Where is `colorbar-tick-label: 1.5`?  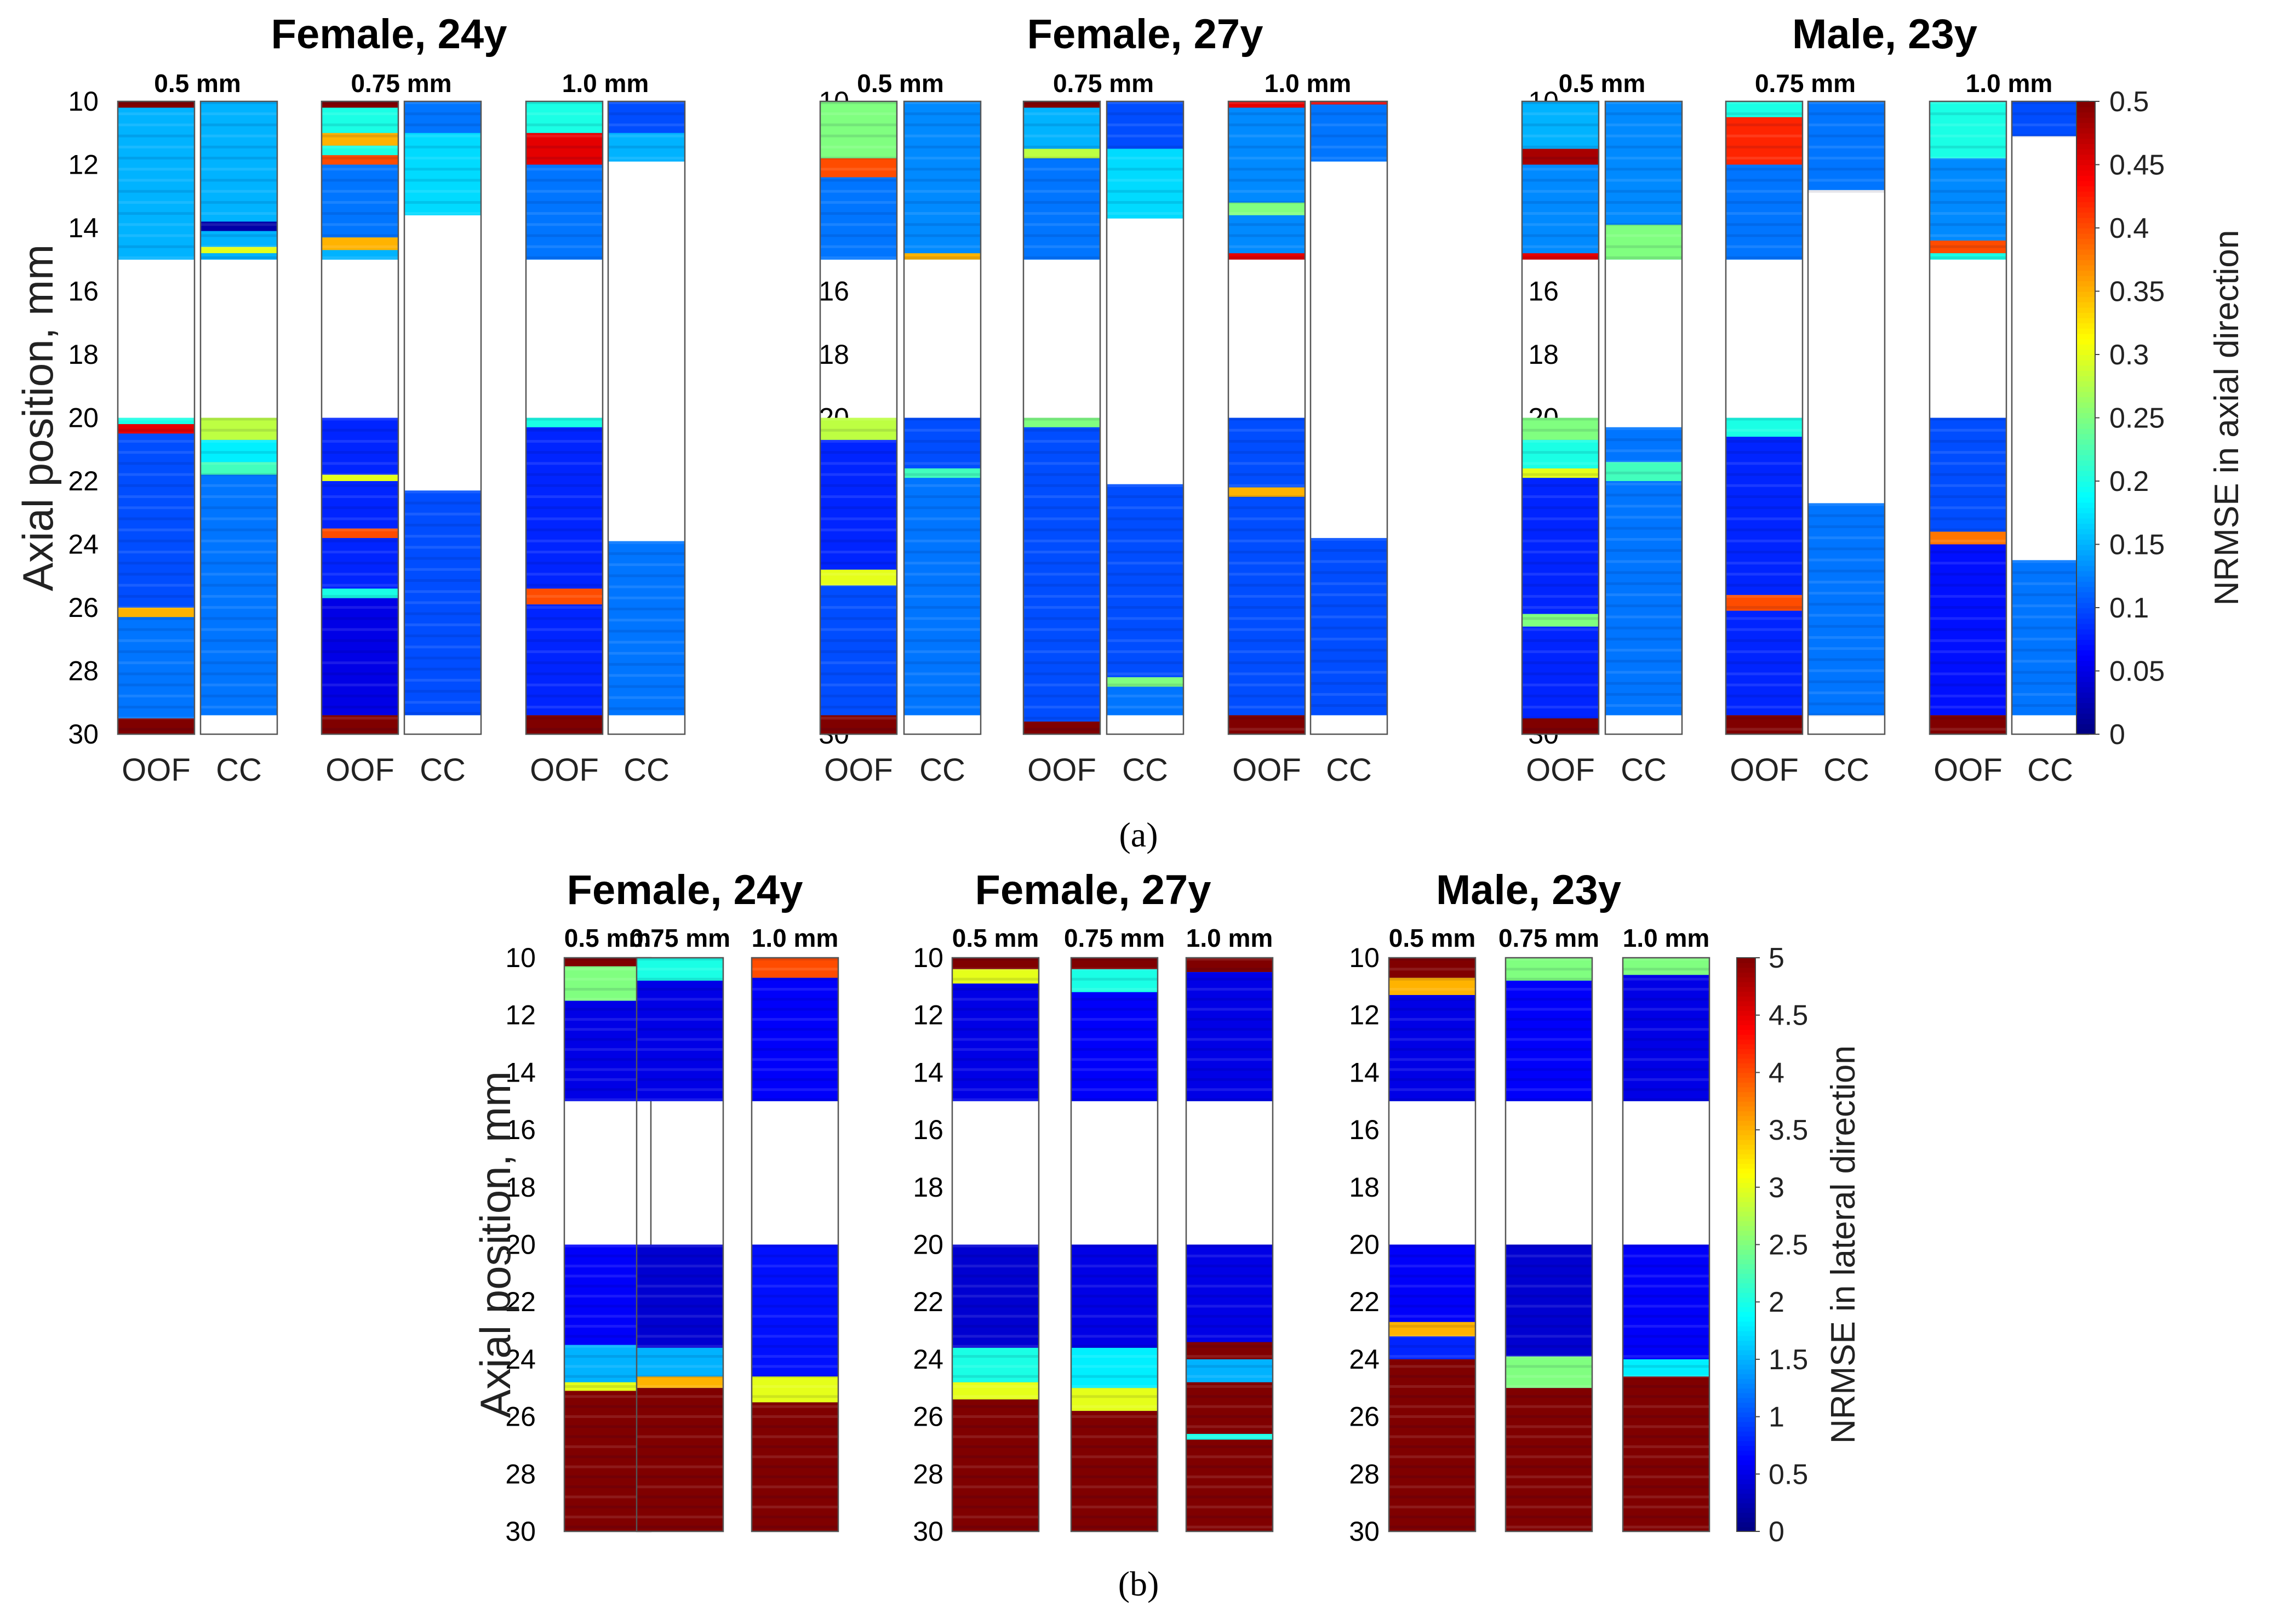
colorbar-tick-label: 1.5 is located at coordinates (1788, 1360).